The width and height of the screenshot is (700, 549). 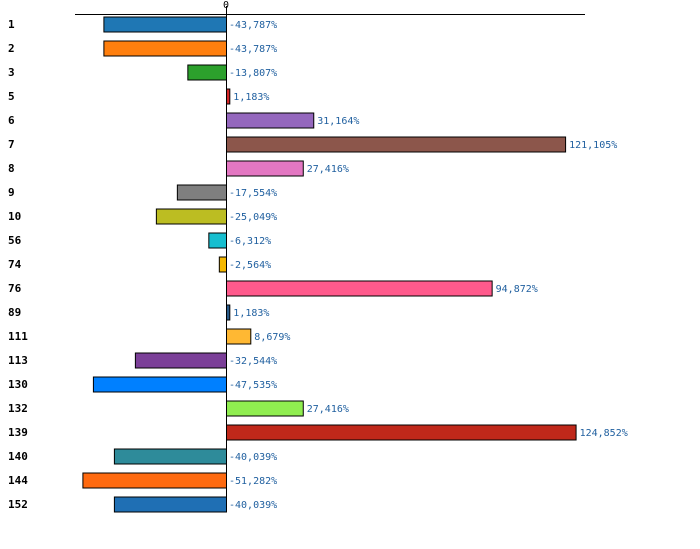 What do you see at coordinates (11, 144) in the screenshot?
I see `category-label-7: 7` at bounding box center [11, 144].